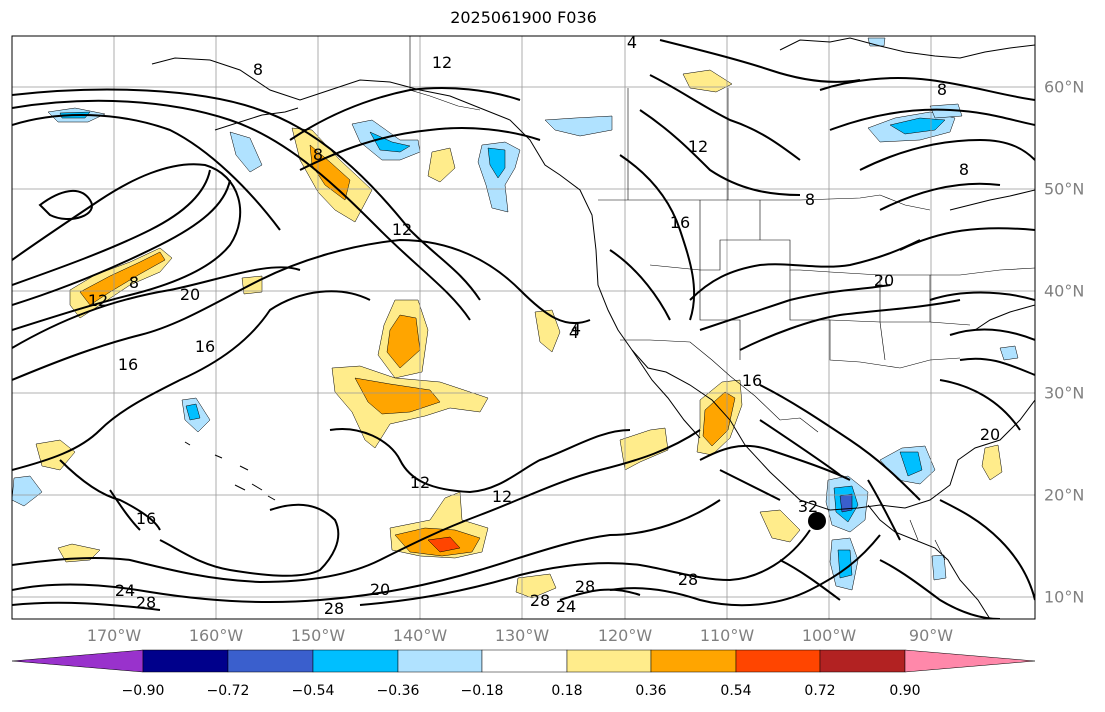 This screenshot has width=1105, height=712. I want to click on longitude-label: 130°W, so click(522, 635).